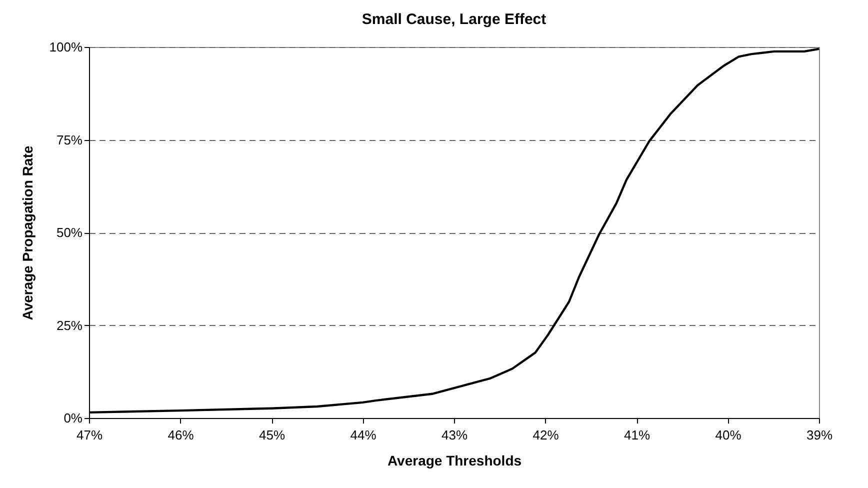 The width and height of the screenshot is (868, 488). What do you see at coordinates (73, 418) in the screenshot?
I see `y-tick-label: 0%` at bounding box center [73, 418].